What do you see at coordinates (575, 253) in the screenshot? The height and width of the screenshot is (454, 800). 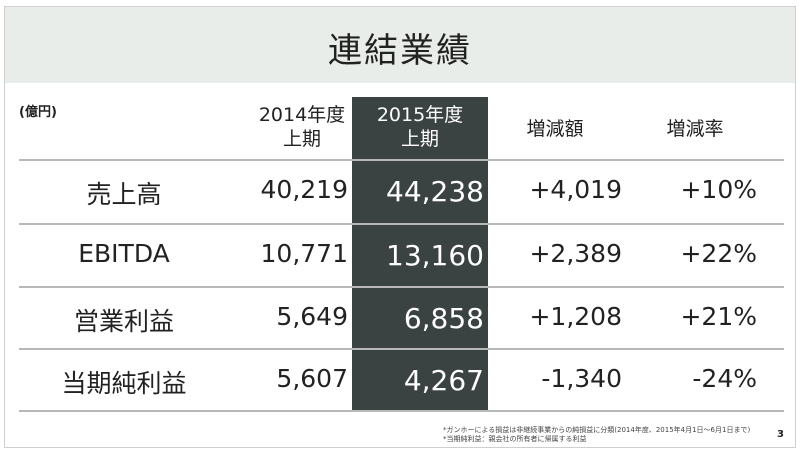 I see `cell: +2,389` at bounding box center [575, 253].